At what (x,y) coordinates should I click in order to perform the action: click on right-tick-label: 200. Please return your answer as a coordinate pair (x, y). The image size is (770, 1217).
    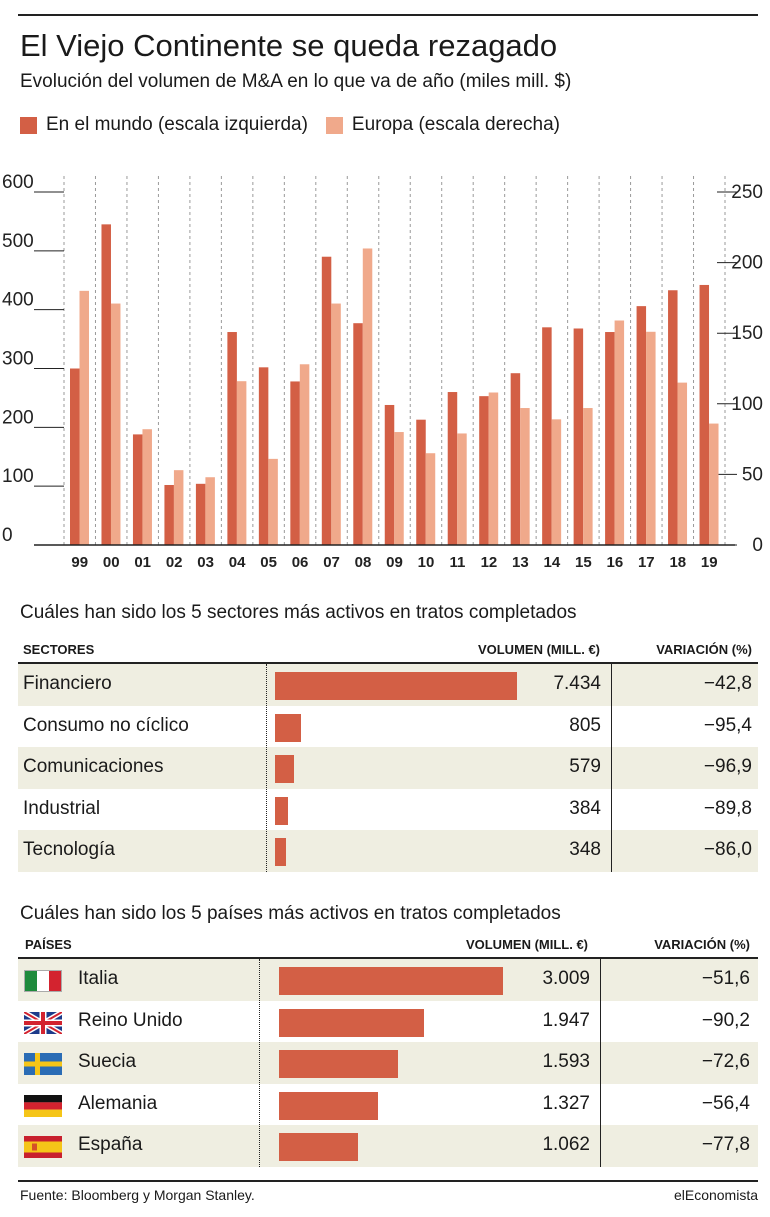
    Looking at the image, I should click on (747, 263).